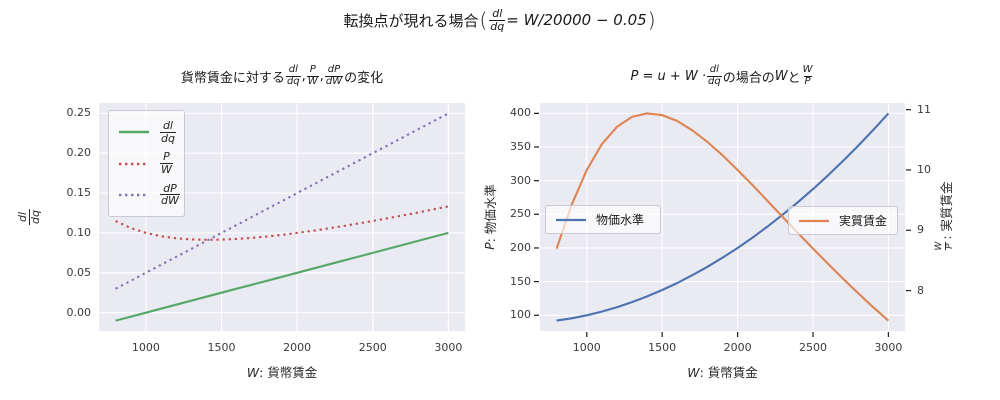  I want to click on right-title-text2: と, so click(794, 78).